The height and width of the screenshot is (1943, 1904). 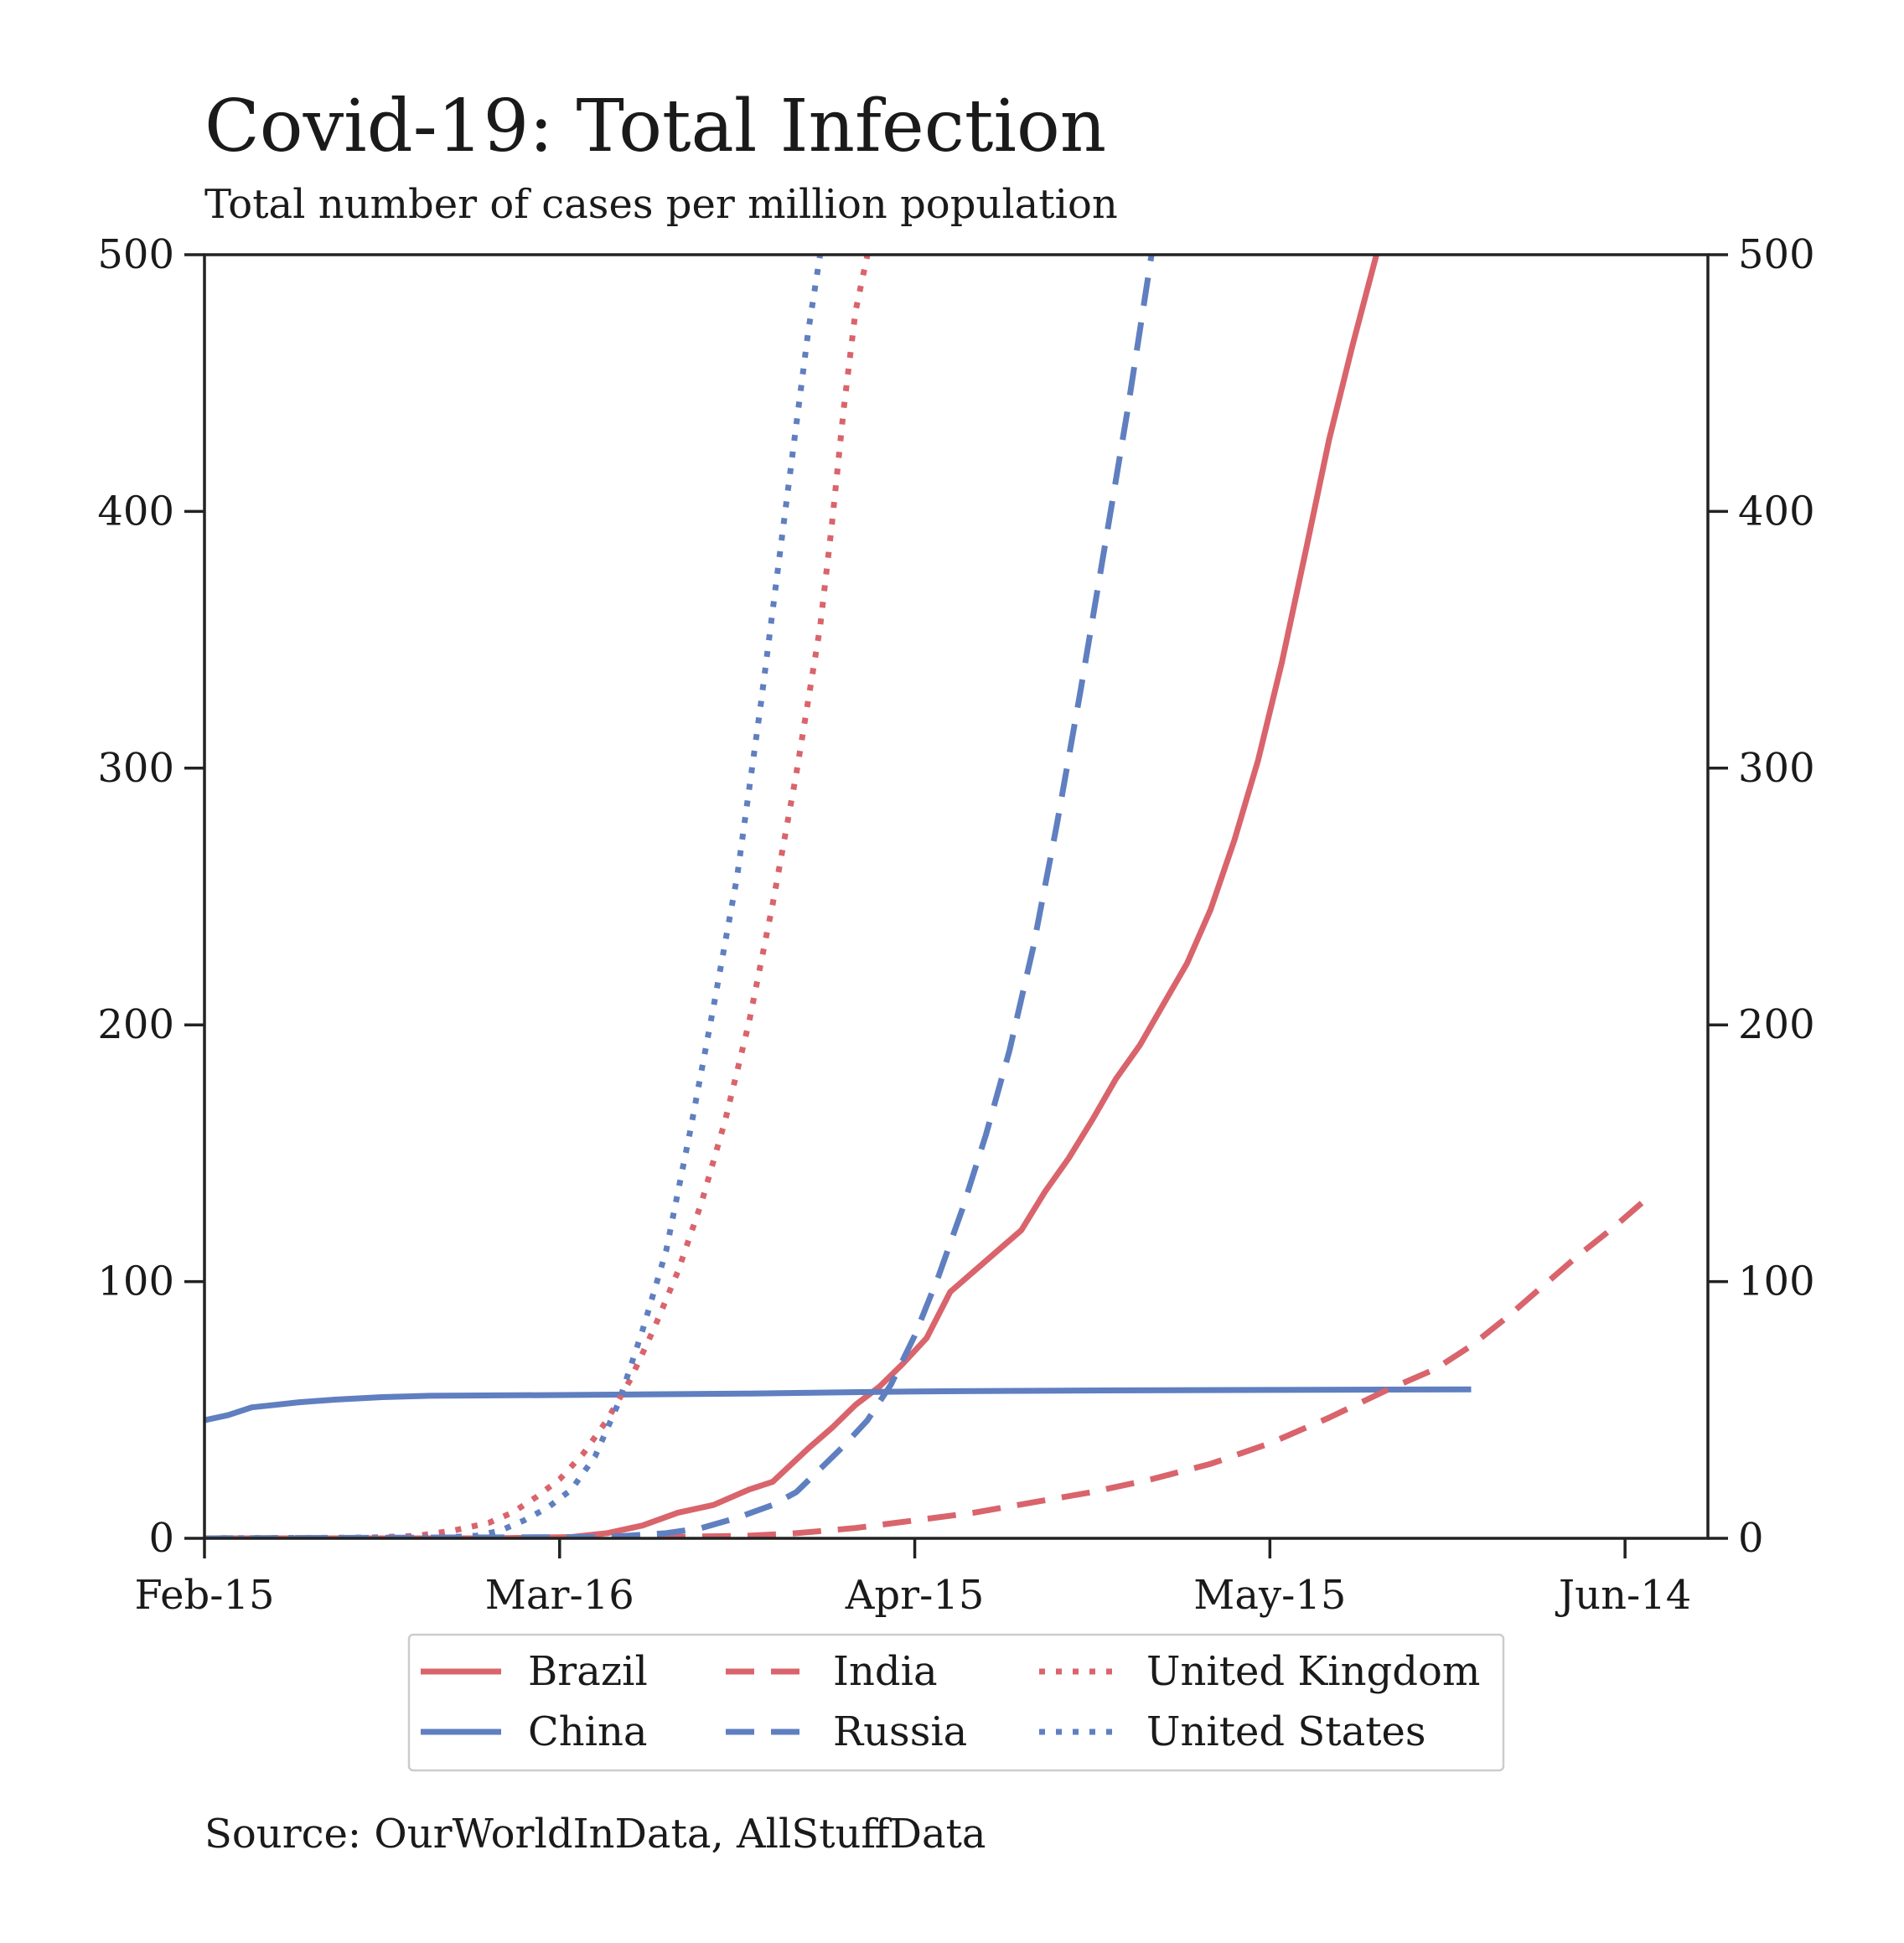 I want to click on y-left-tick-label-2: 200, so click(x=135, y=1024).